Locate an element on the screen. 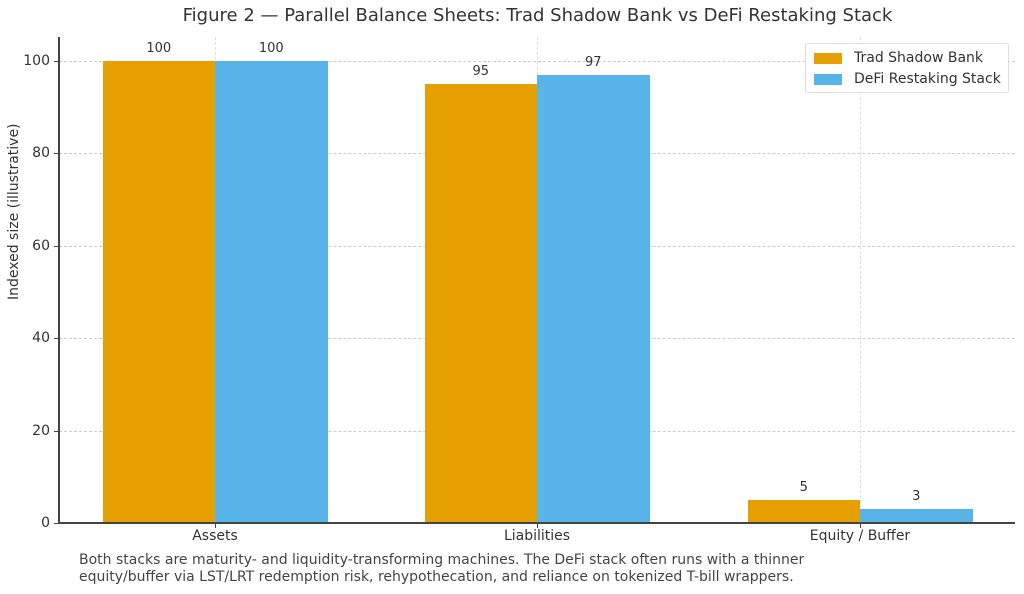  bar-liabilities-trad is located at coordinates (480, 303).